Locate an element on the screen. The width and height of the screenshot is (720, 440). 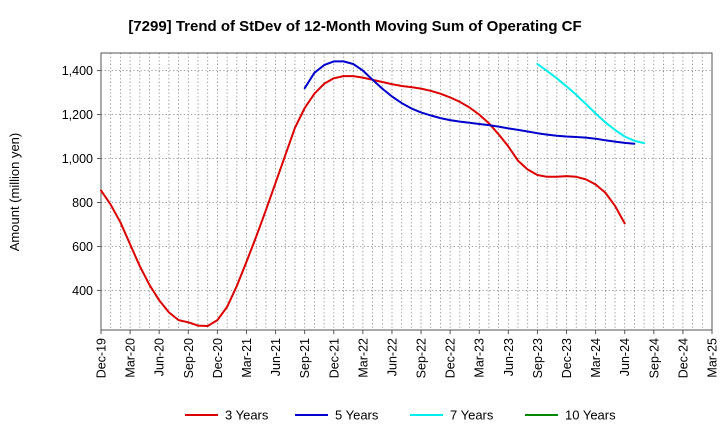
legend: 3 Years 5 Years 7 Years 10 Years is located at coordinates (400, 415).